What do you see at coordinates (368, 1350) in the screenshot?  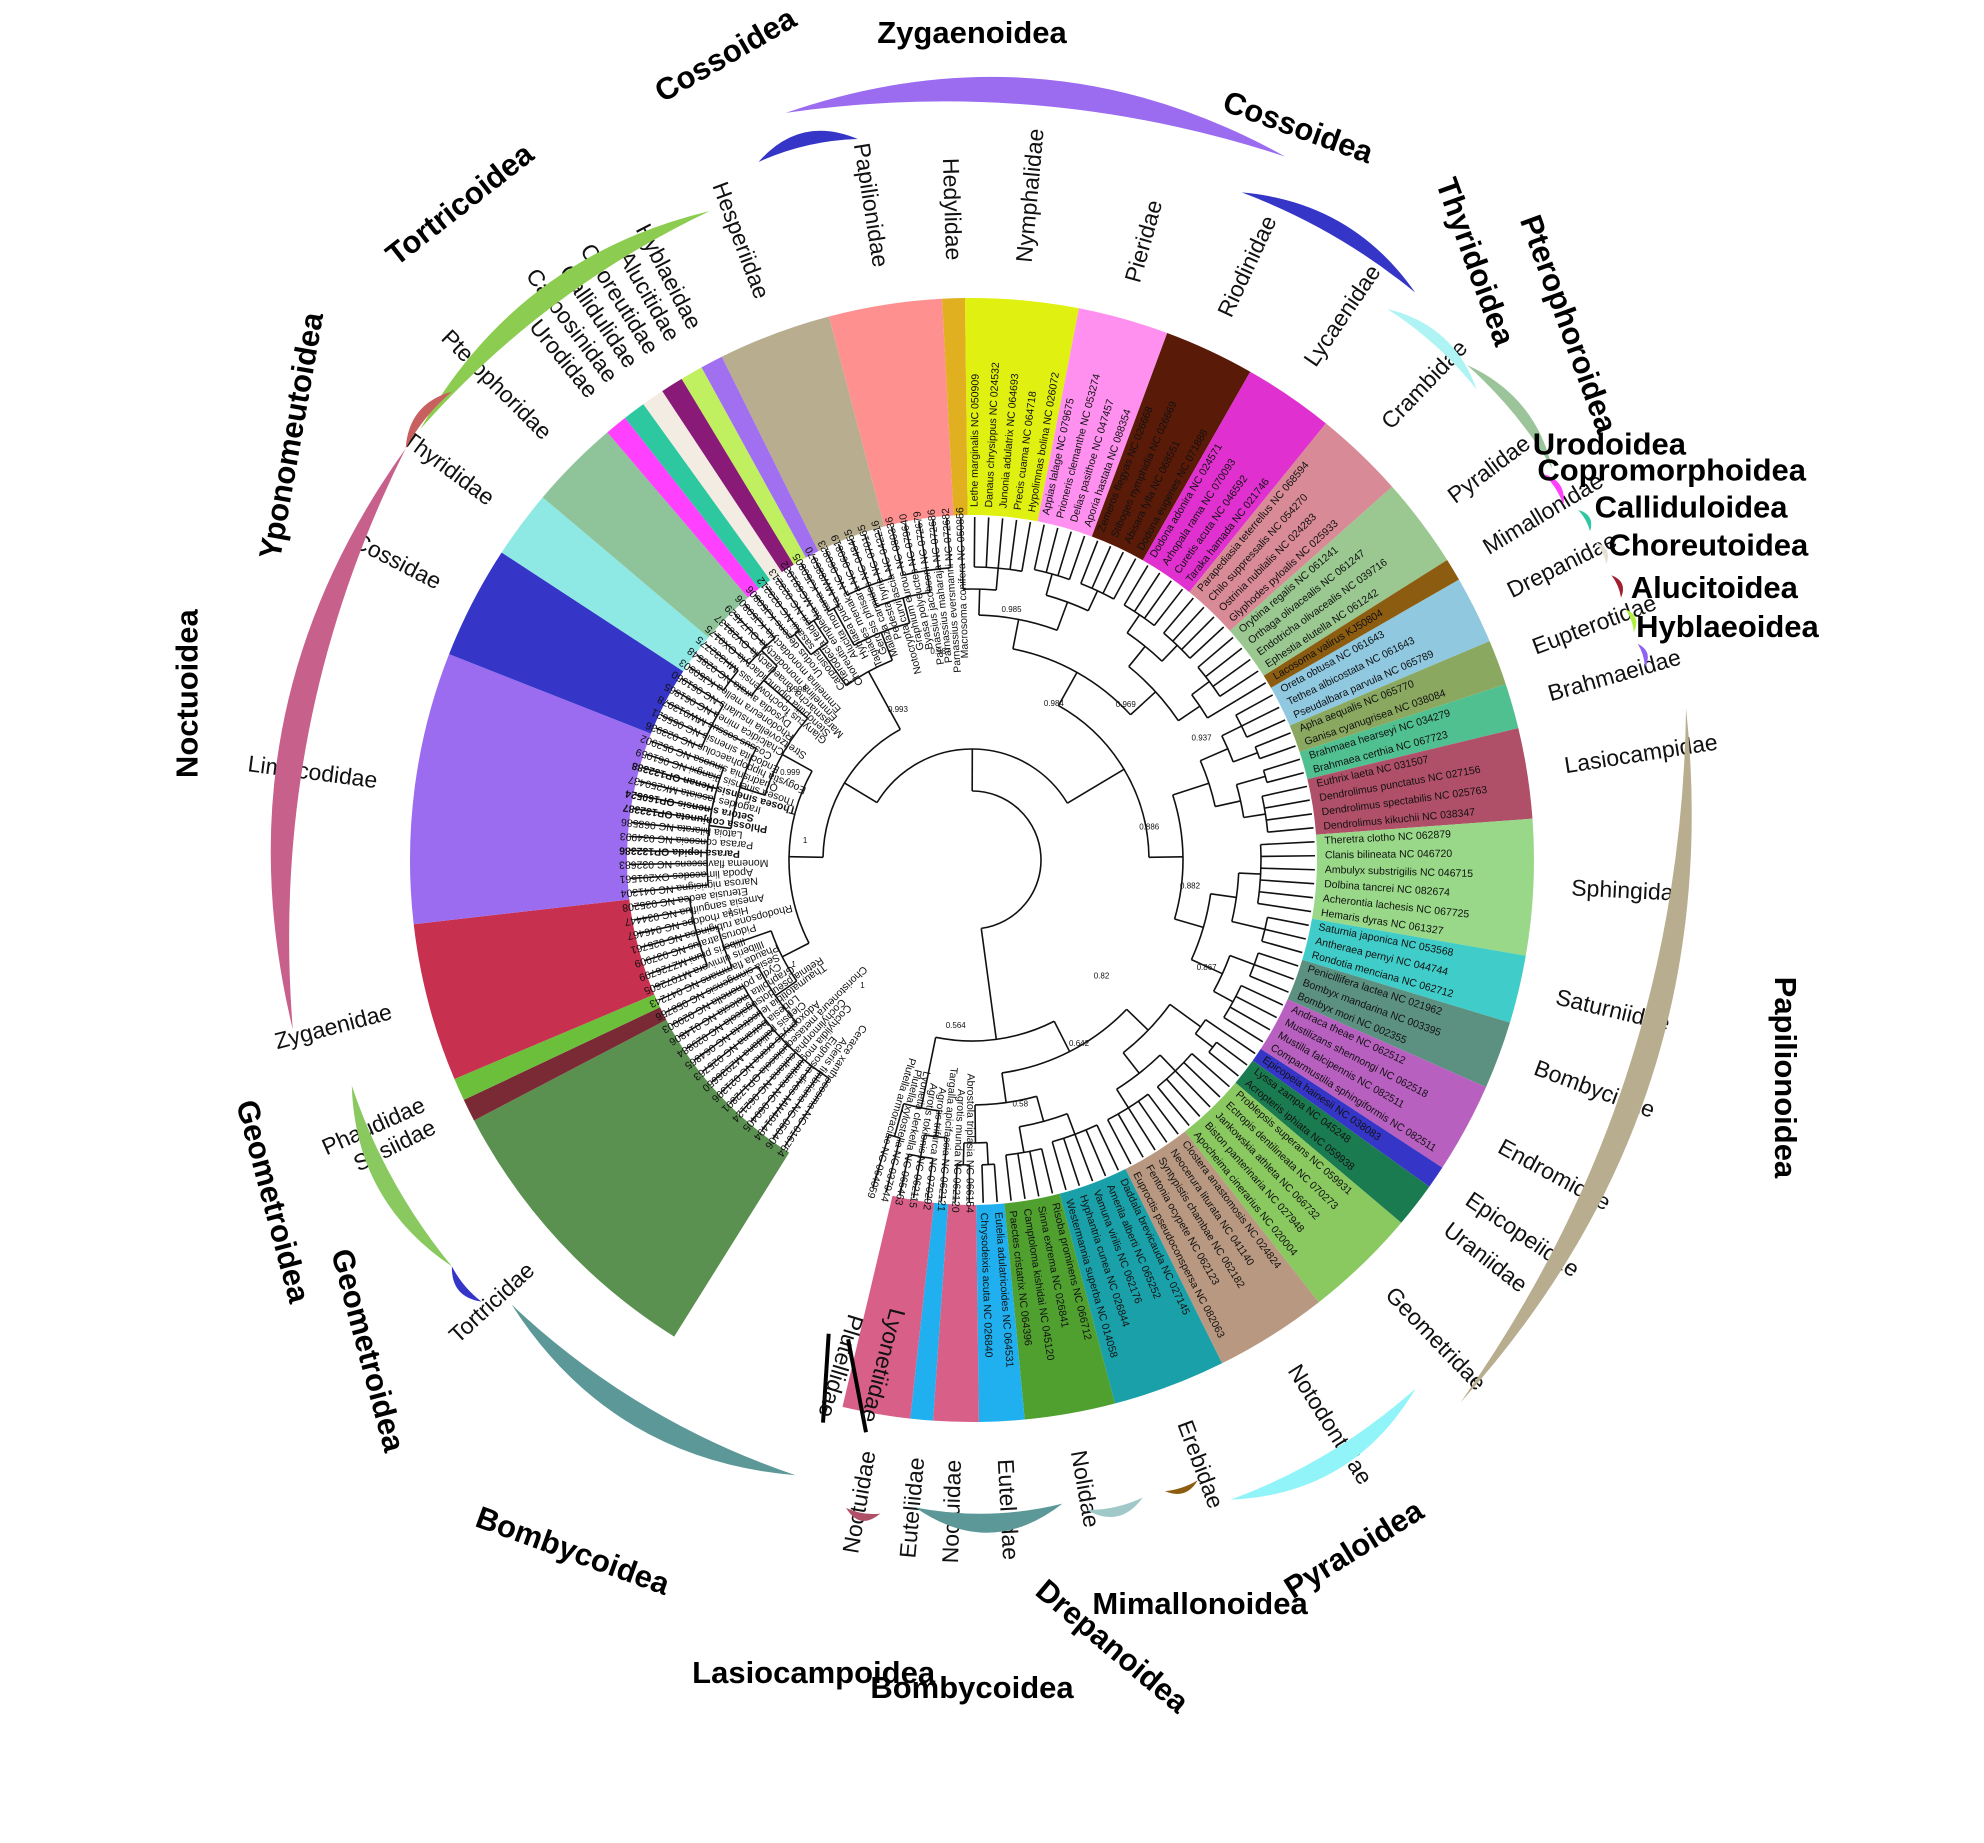 I see `superfamily-label-geometroidea: Geometroidea` at bounding box center [368, 1350].